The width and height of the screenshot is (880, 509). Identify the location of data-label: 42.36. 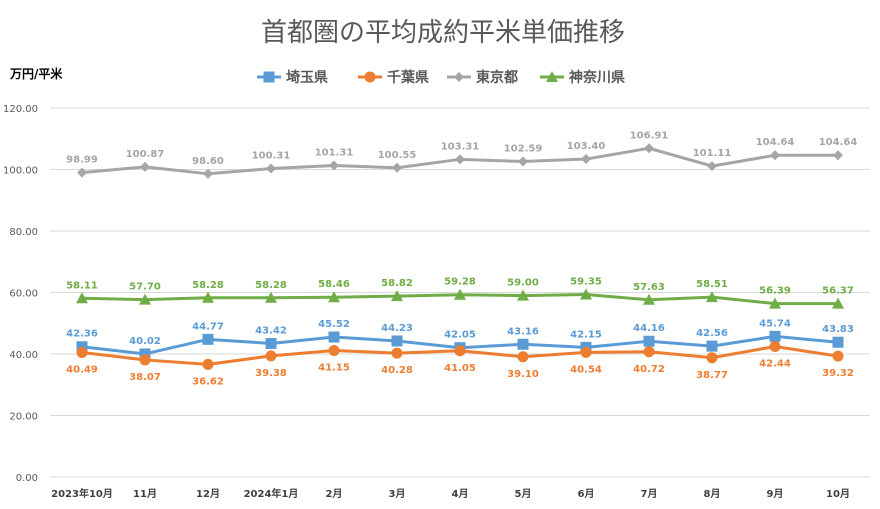
(82, 334).